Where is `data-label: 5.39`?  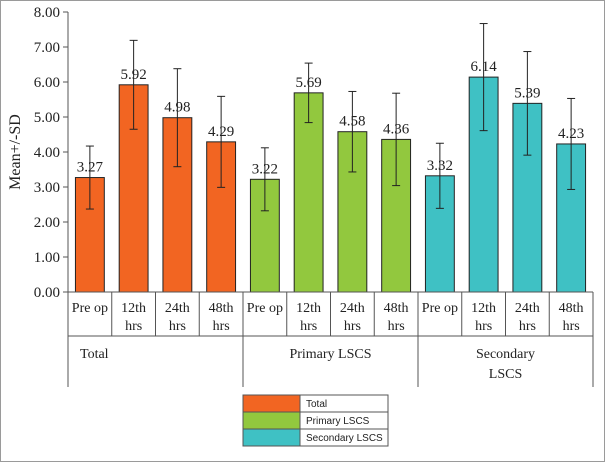 data-label: 5.39 is located at coordinates (527, 93).